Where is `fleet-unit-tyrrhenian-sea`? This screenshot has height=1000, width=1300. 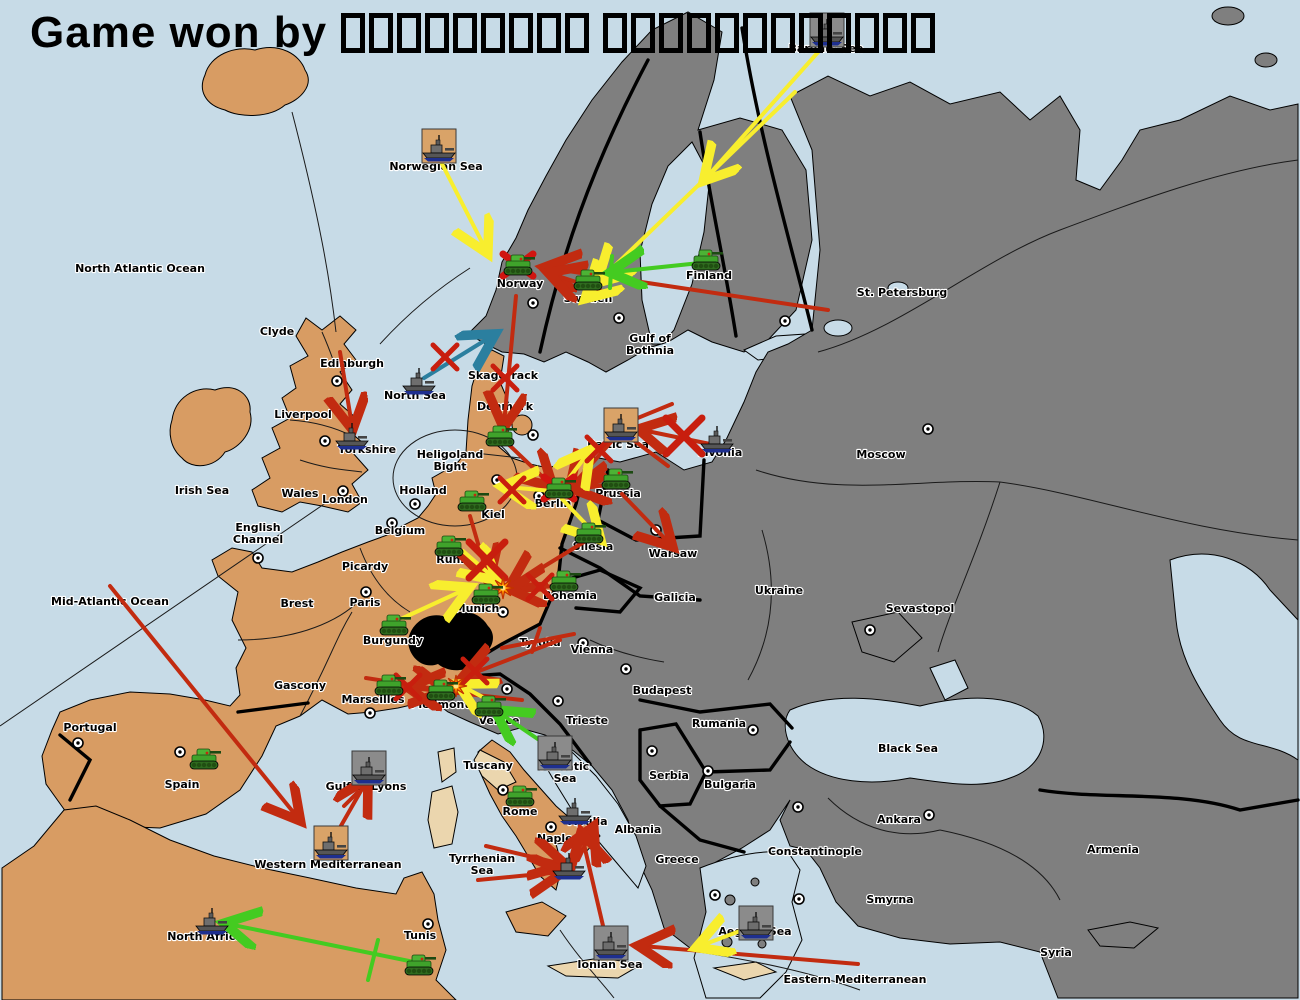
fleet-unit-tyrrhenian-sea is located at coordinates (569, 866).